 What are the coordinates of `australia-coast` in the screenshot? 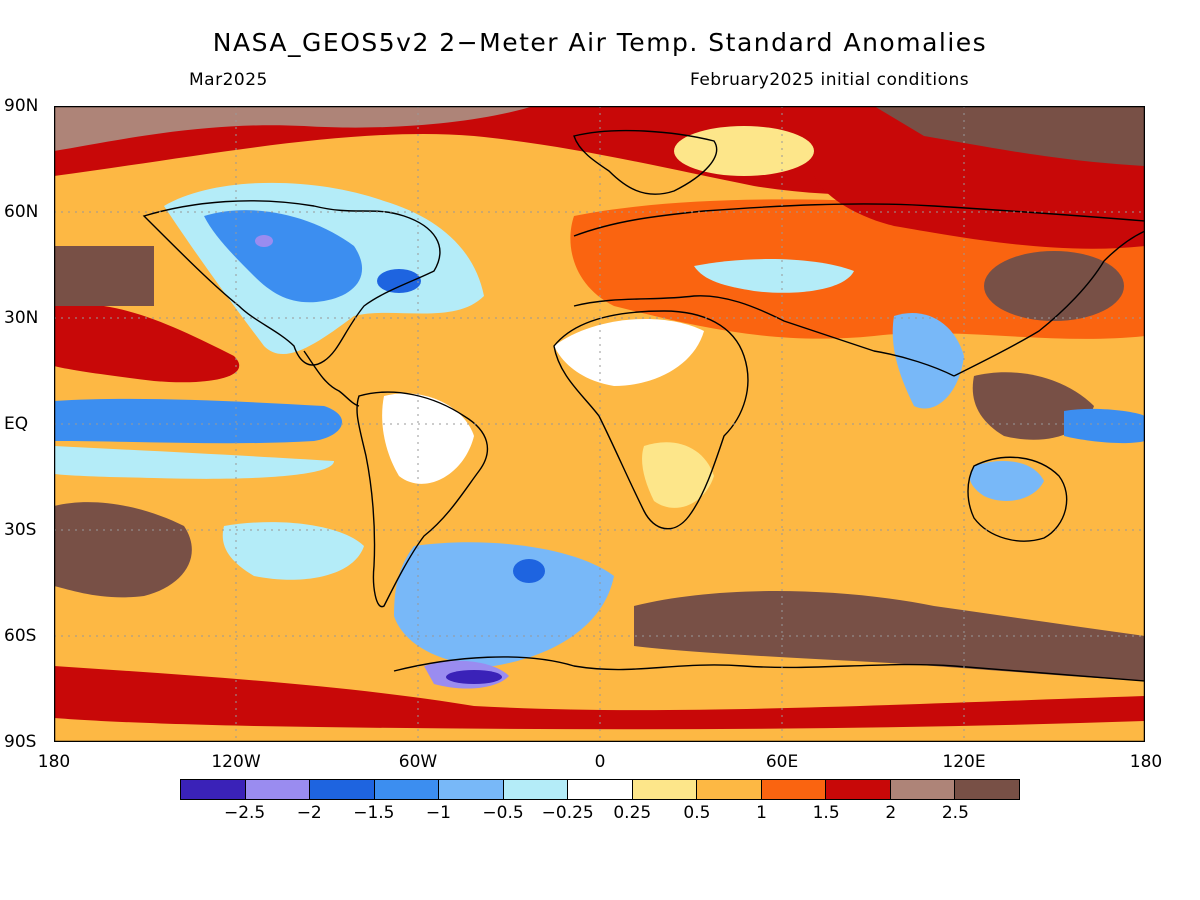 It's located at (1017, 499).